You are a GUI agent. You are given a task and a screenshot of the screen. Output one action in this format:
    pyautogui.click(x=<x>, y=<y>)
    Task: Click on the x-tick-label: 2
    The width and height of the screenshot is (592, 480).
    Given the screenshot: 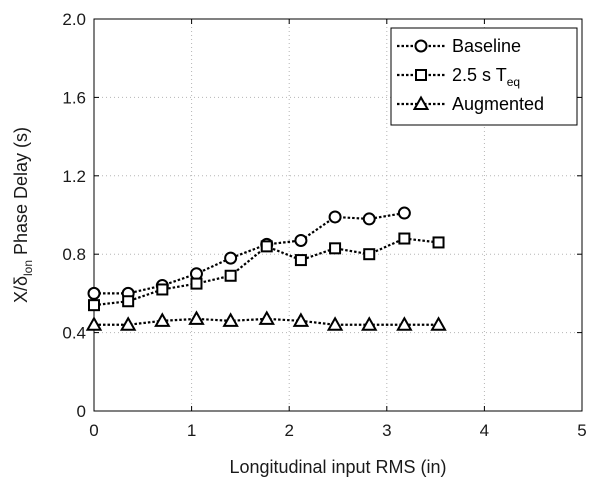 What is the action you would take?
    pyautogui.click(x=288, y=430)
    